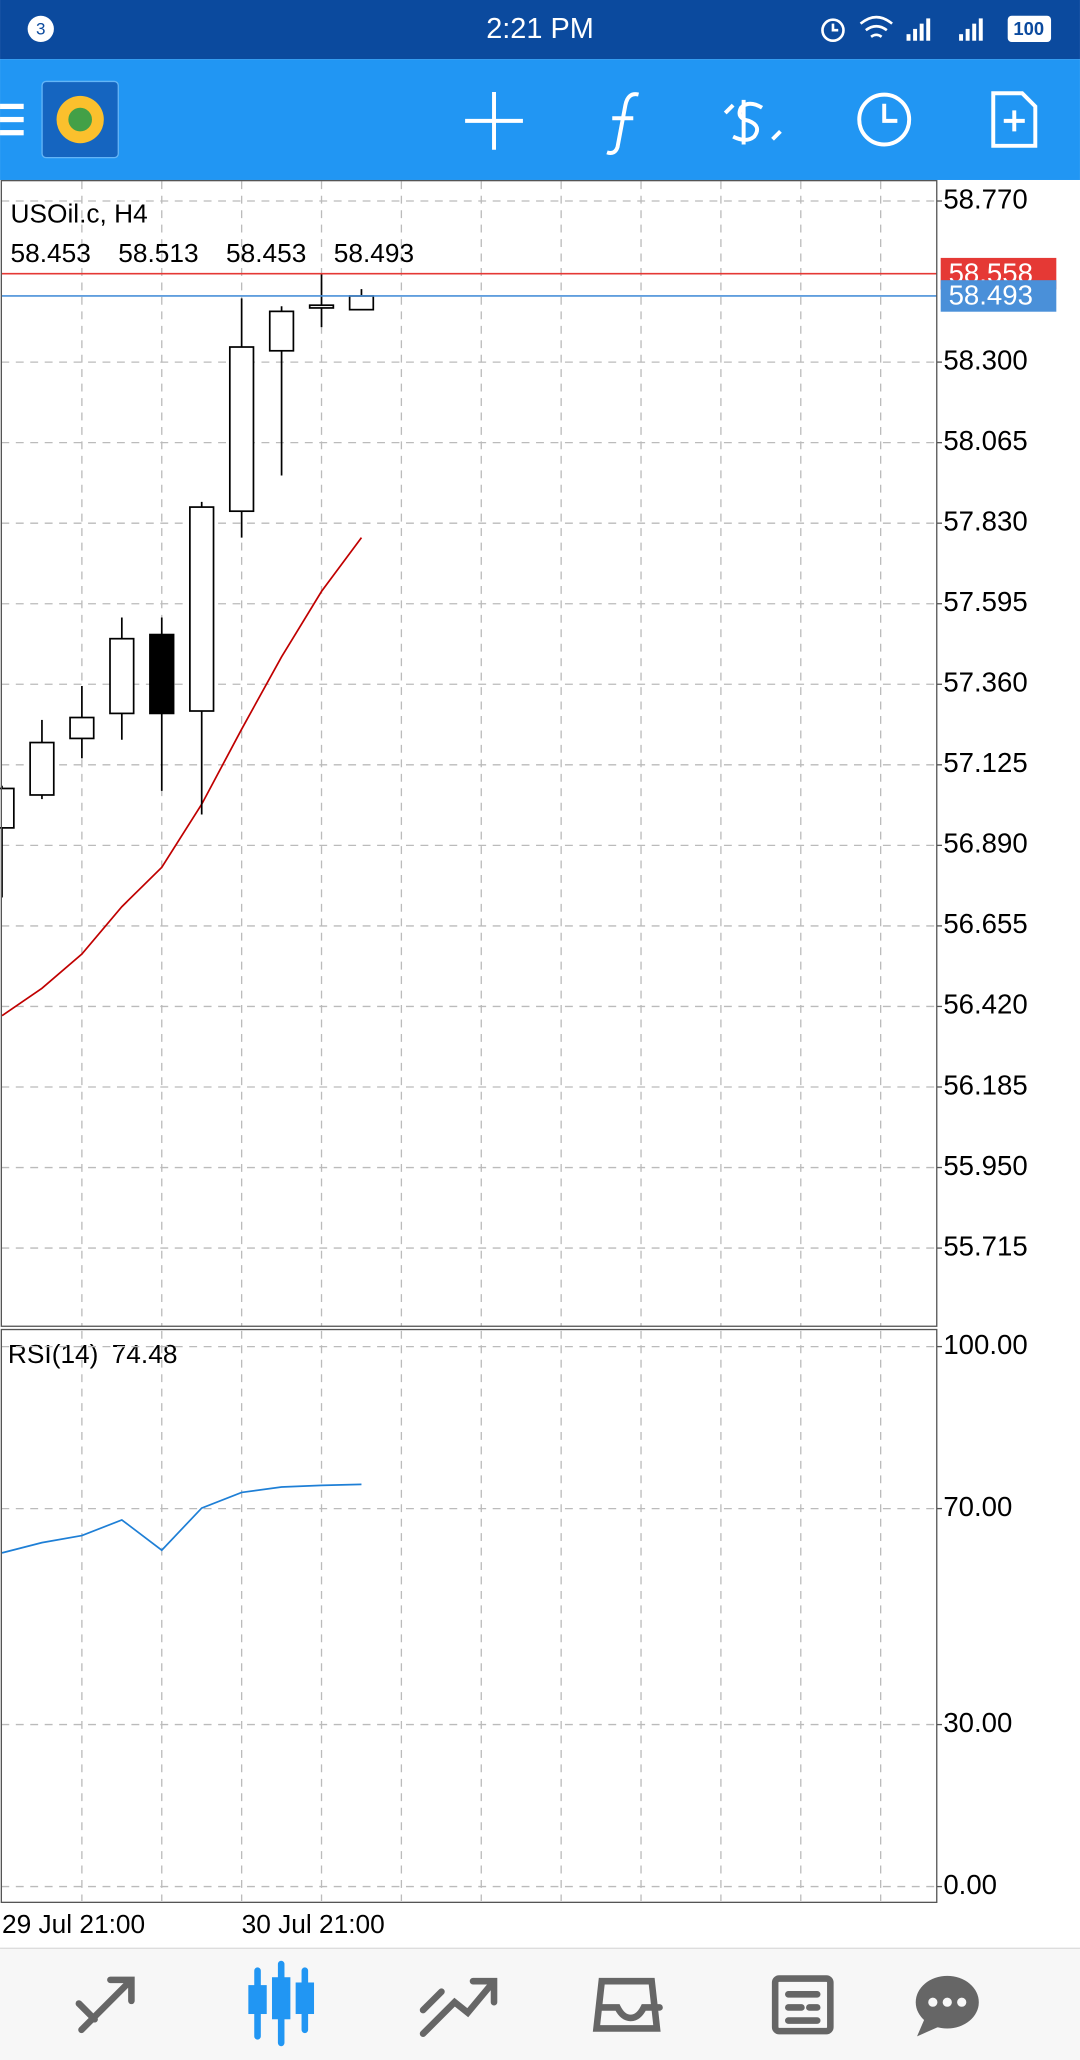  I want to click on new-order-button, so click(1014, 119).